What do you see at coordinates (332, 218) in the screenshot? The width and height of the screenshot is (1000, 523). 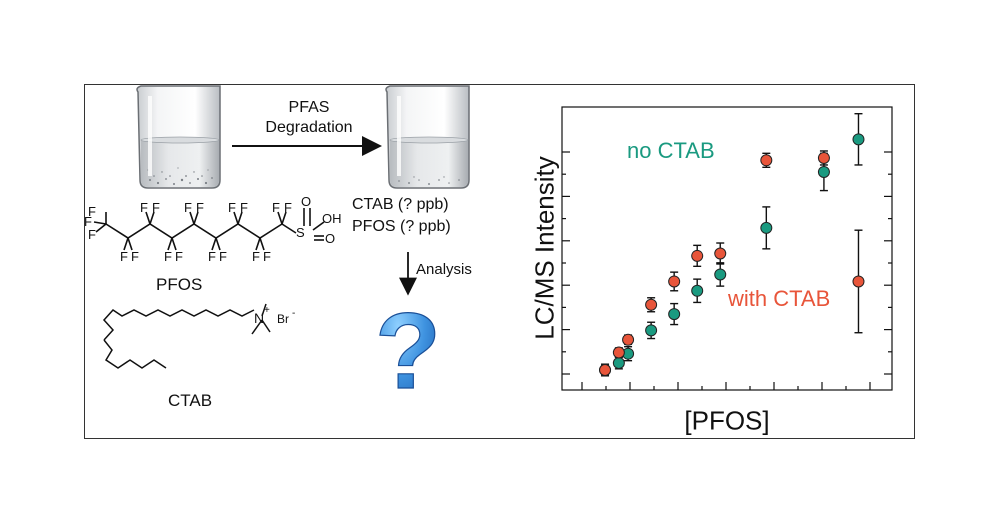 I see `pfos-atom-label: OH` at bounding box center [332, 218].